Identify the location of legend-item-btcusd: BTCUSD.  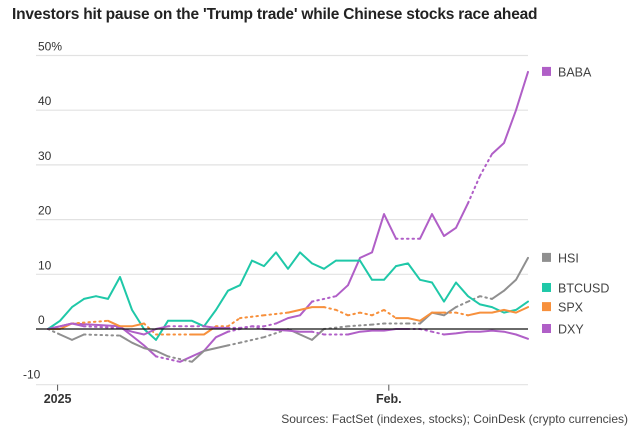
(575, 288).